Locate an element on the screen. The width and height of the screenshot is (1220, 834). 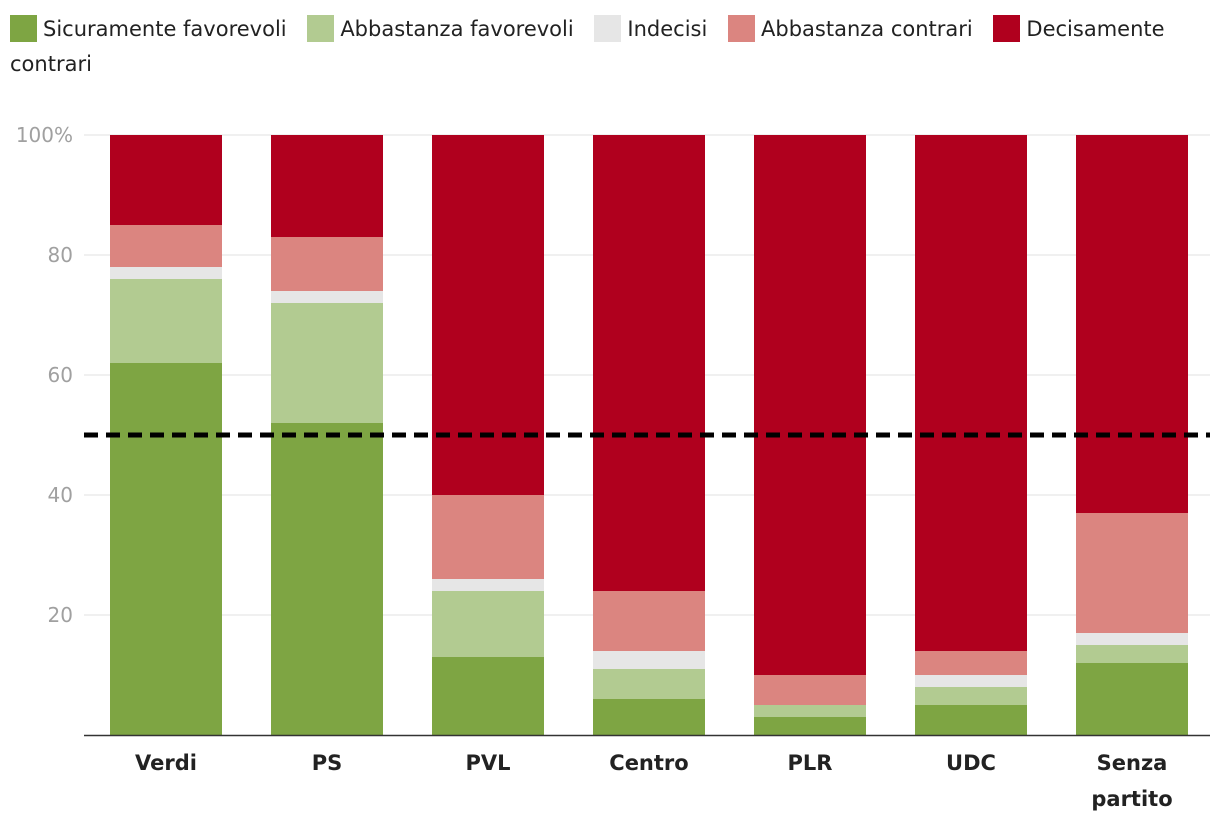
y-tick-label: 20 is located at coordinates (60, 615).